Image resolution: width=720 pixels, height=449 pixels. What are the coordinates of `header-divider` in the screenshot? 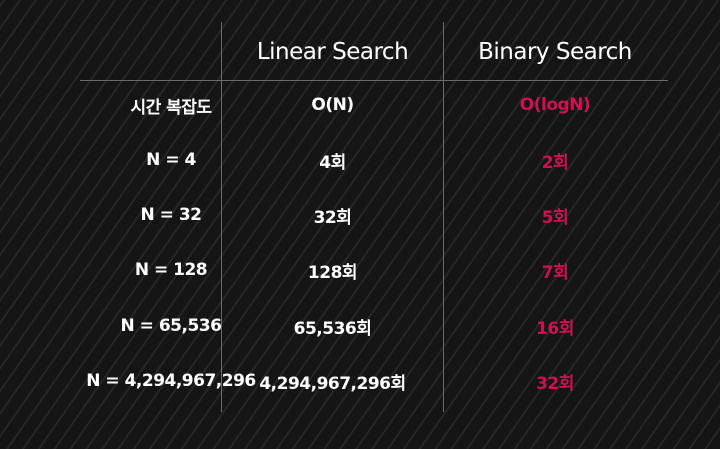 It's located at (374, 80).